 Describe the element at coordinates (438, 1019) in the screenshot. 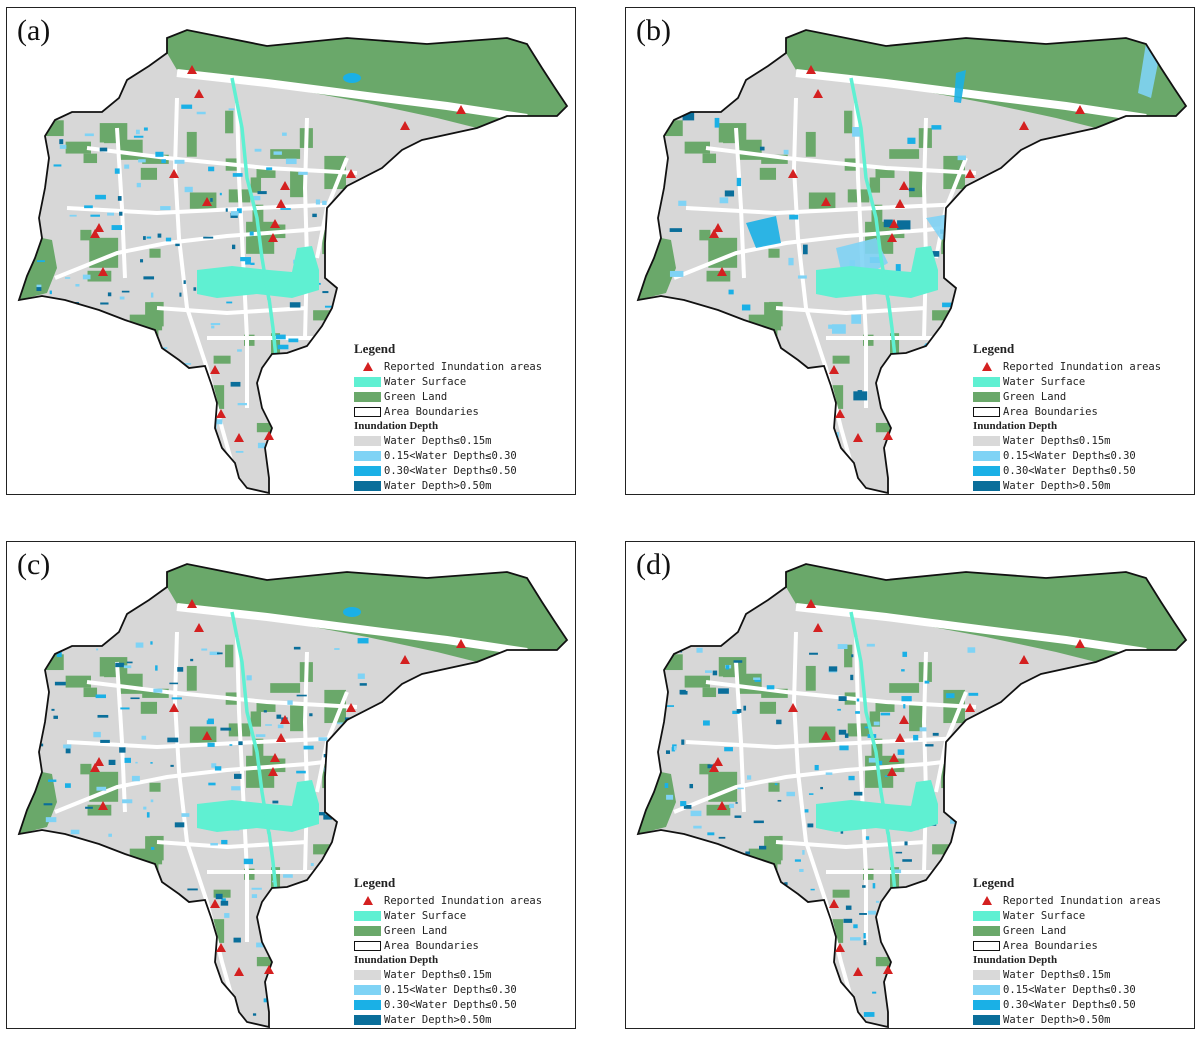

I see `legend-label-depth-4: Water Depth>0.50m` at that location.